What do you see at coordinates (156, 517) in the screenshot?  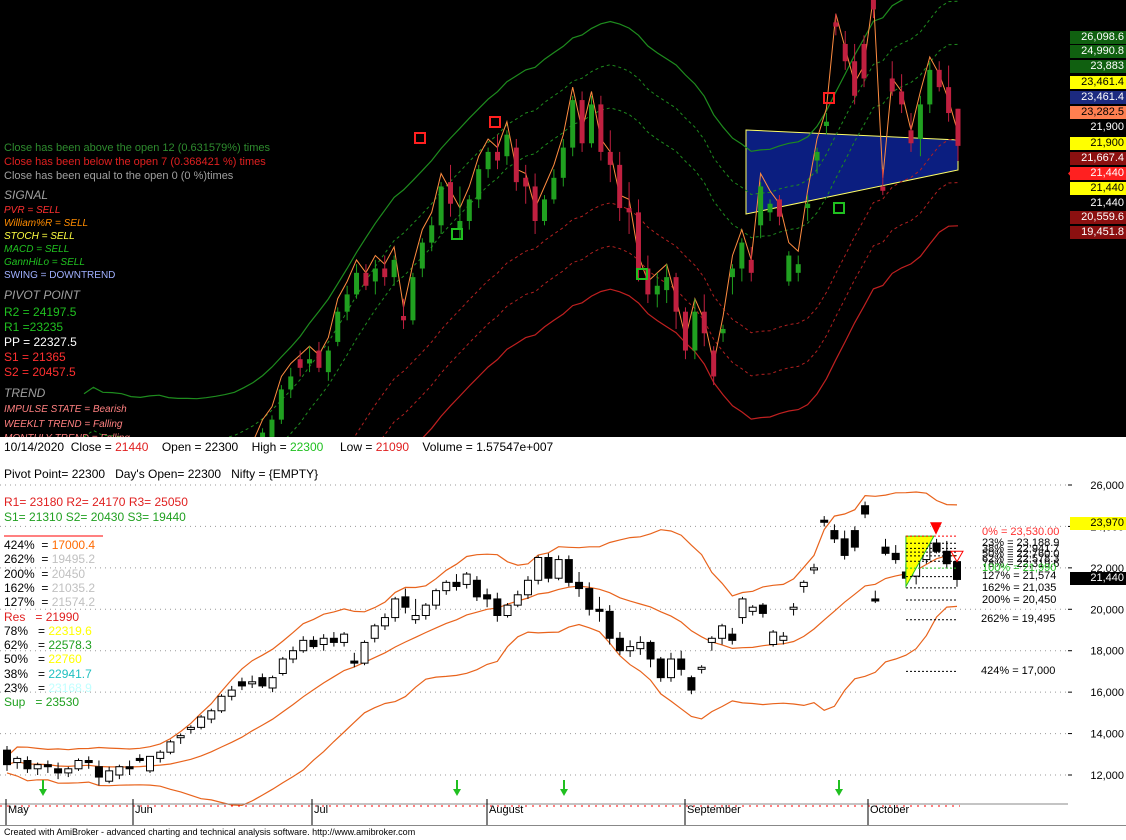 I see `s3-level: S3= 19440` at bounding box center [156, 517].